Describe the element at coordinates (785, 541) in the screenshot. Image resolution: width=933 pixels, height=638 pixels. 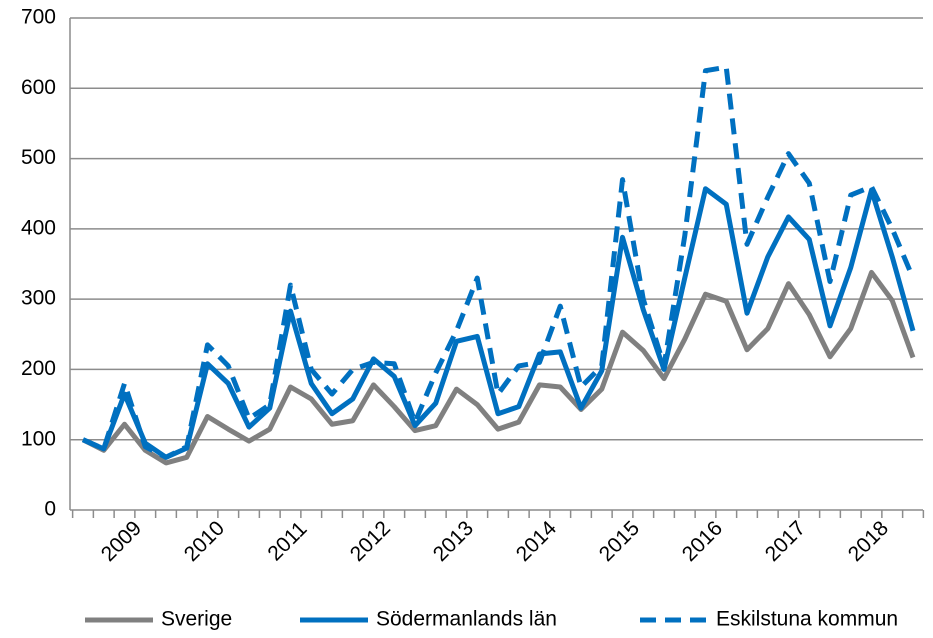
I see `x-tick-label: 2017` at that location.